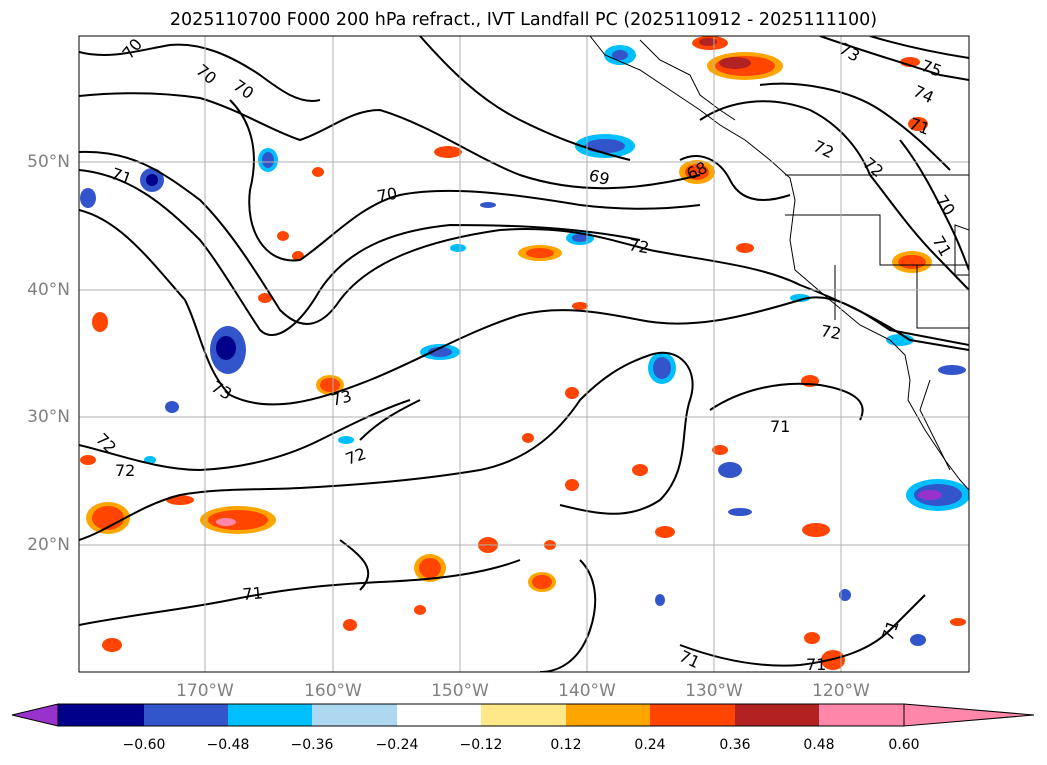  What do you see at coordinates (386, 195) in the screenshot?
I see `contour-label: 70` at bounding box center [386, 195].